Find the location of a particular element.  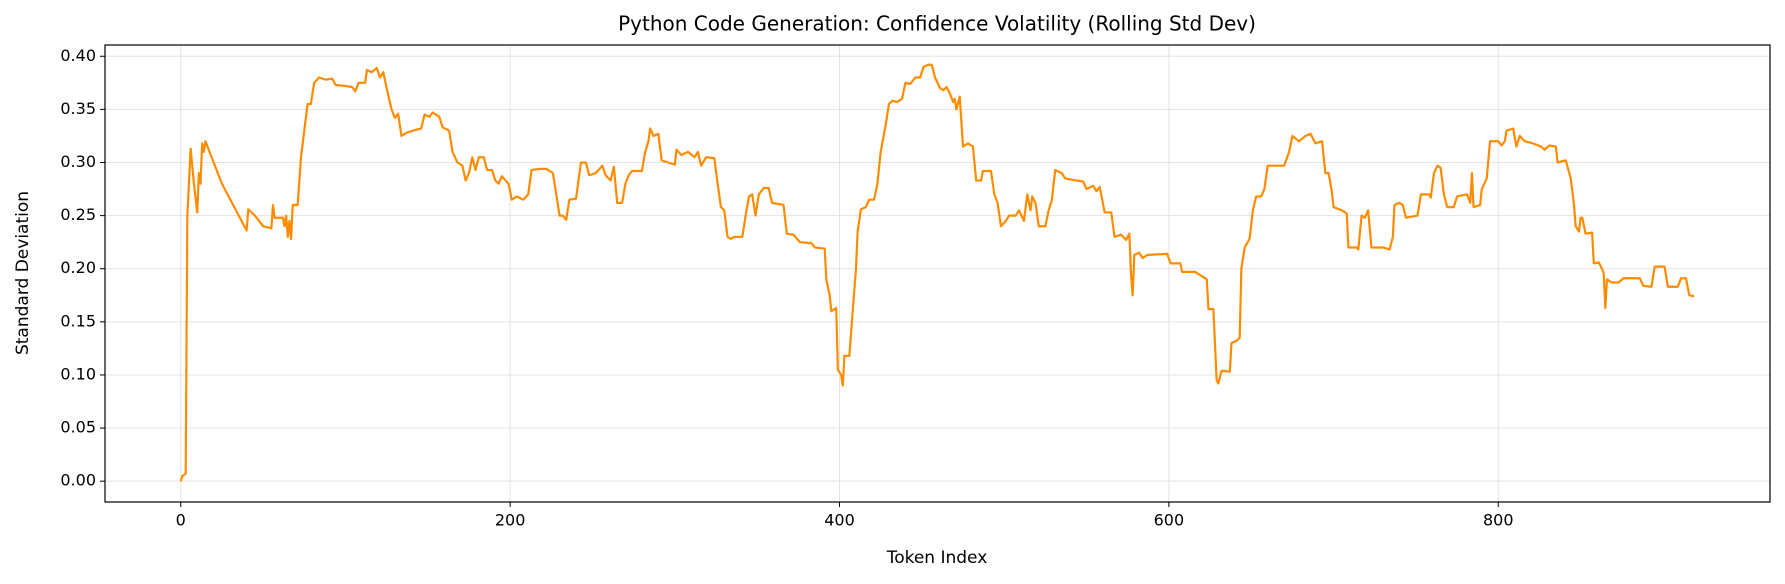

y-tick-label: 0.35 is located at coordinates (78, 108).